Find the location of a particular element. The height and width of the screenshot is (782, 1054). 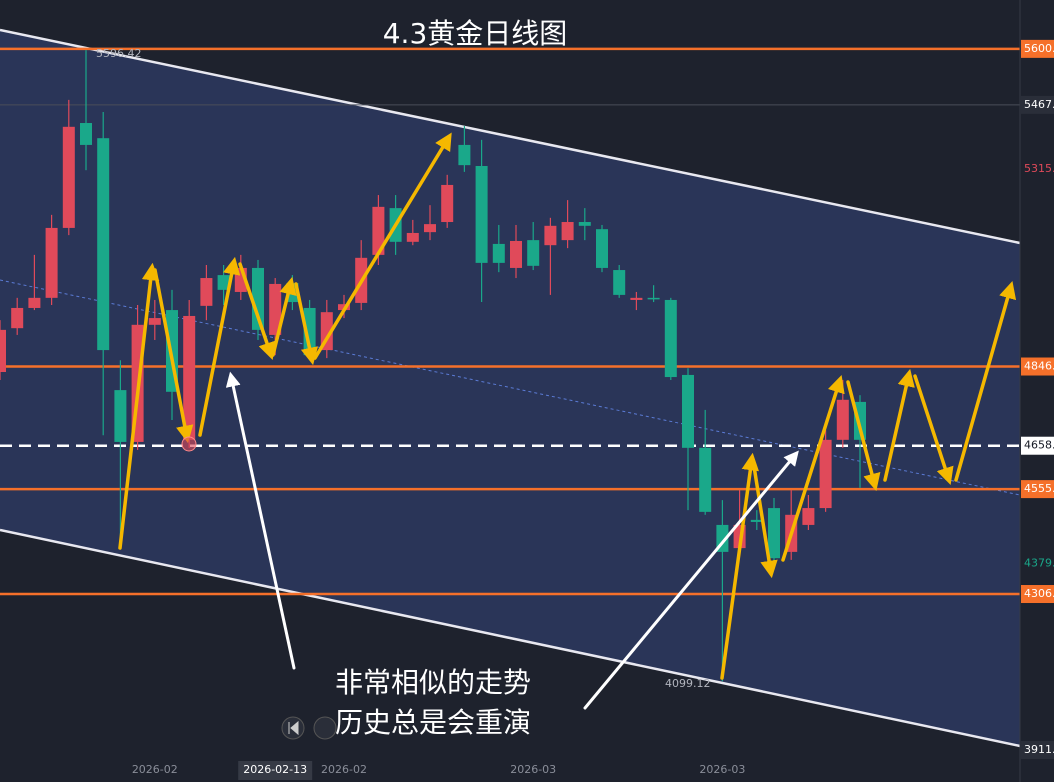

y-tick-label: 5315. is located at coordinates (1039, 168).